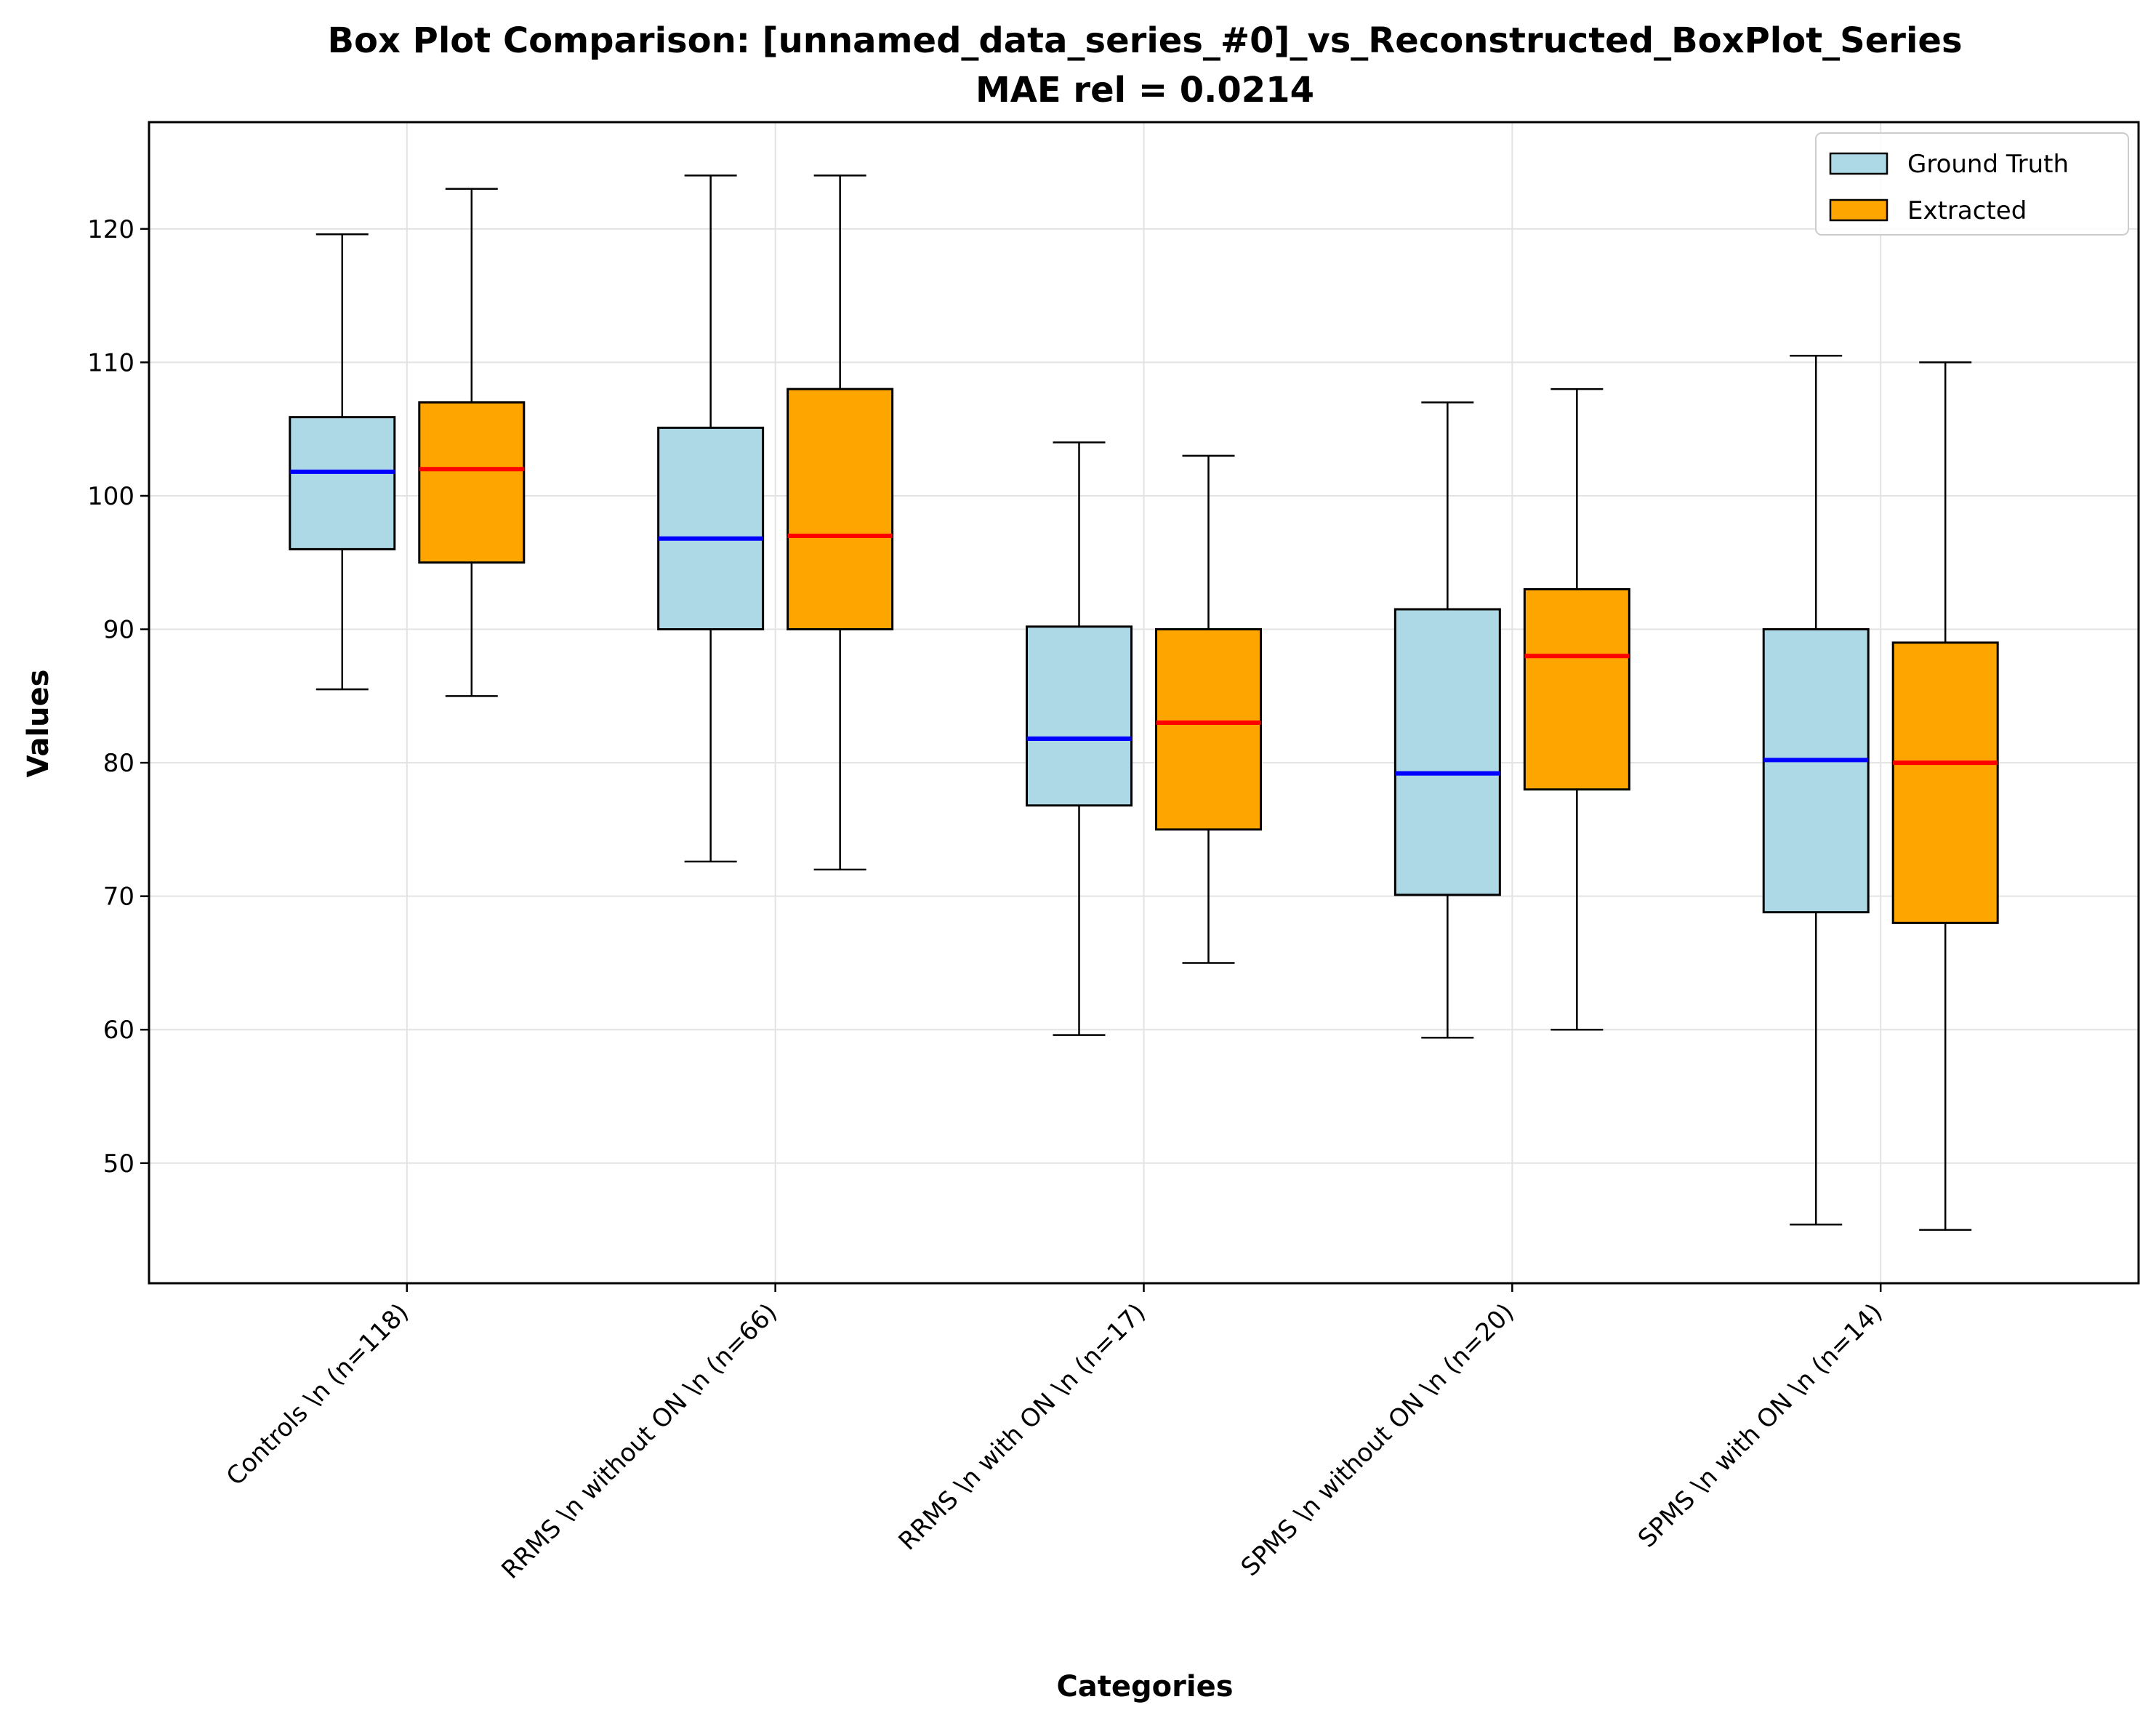 This screenshot has height=1718, width=2156. I want to click on x-tick-label: RRMS \n with ON \n (n=17), so click(1022, 1427).